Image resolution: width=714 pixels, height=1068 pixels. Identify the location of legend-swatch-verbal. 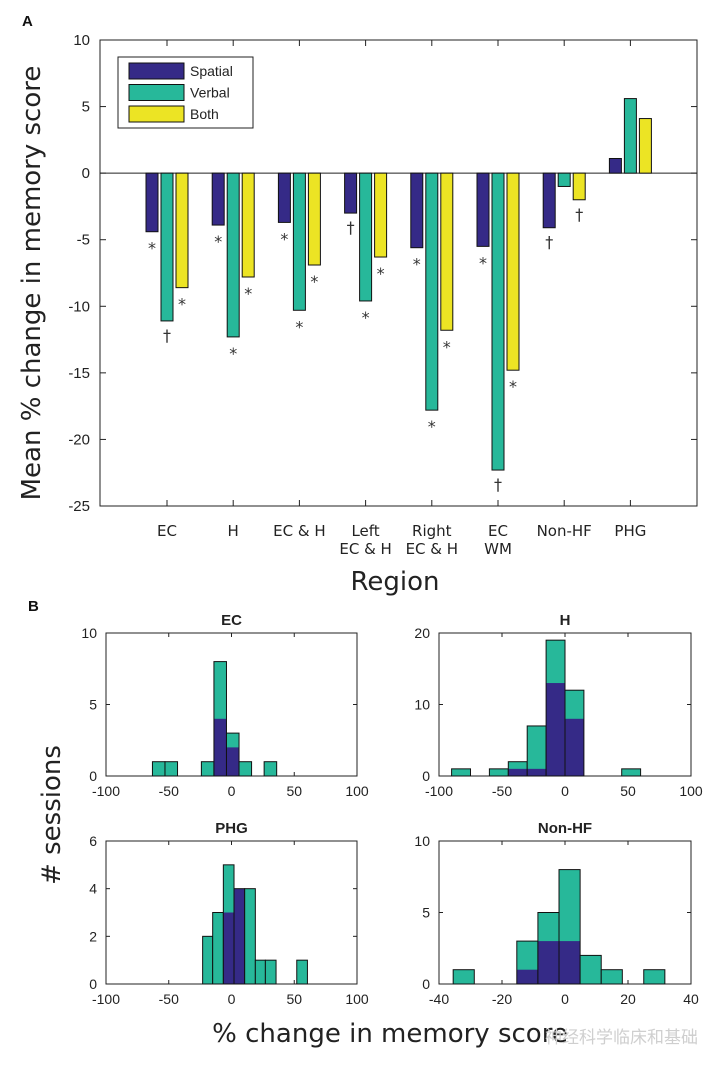
(156, 92).